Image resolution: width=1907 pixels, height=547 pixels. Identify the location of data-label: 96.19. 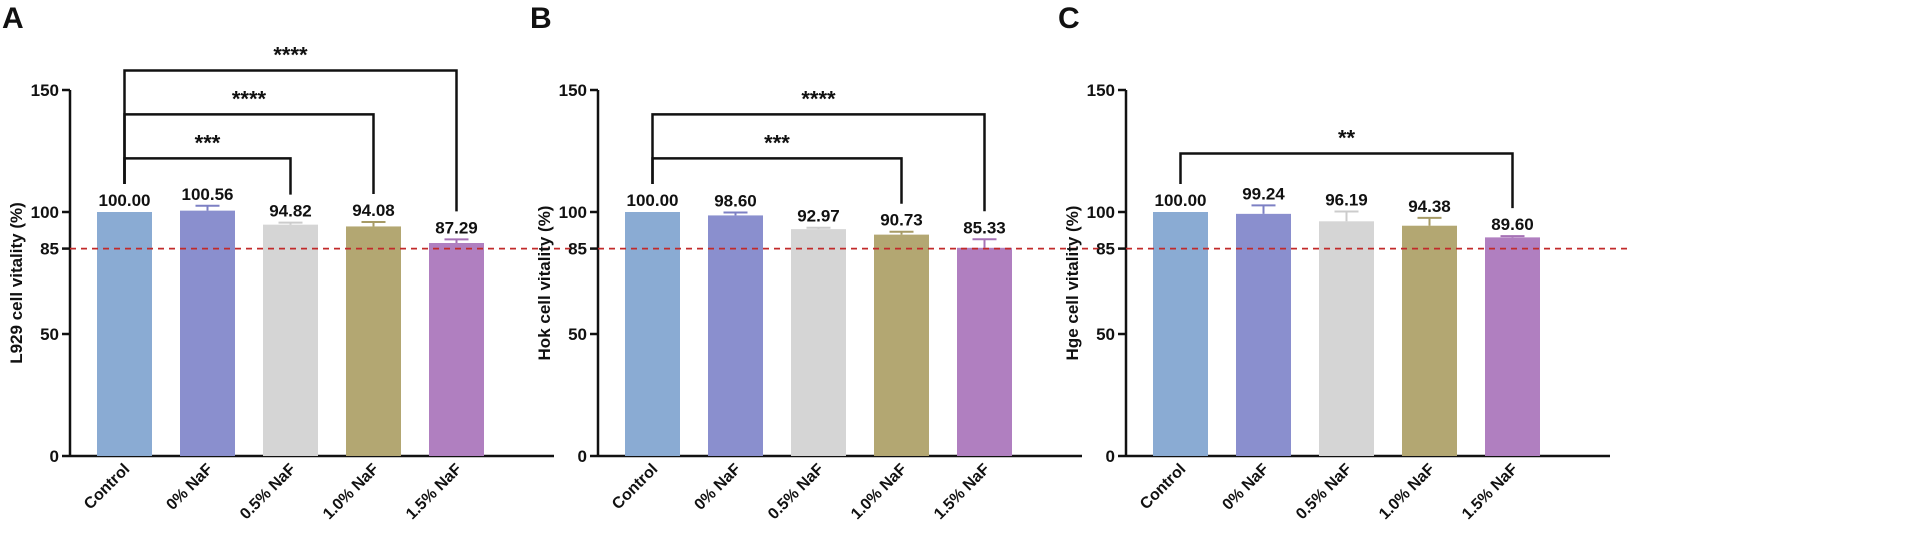
(1346, 200).